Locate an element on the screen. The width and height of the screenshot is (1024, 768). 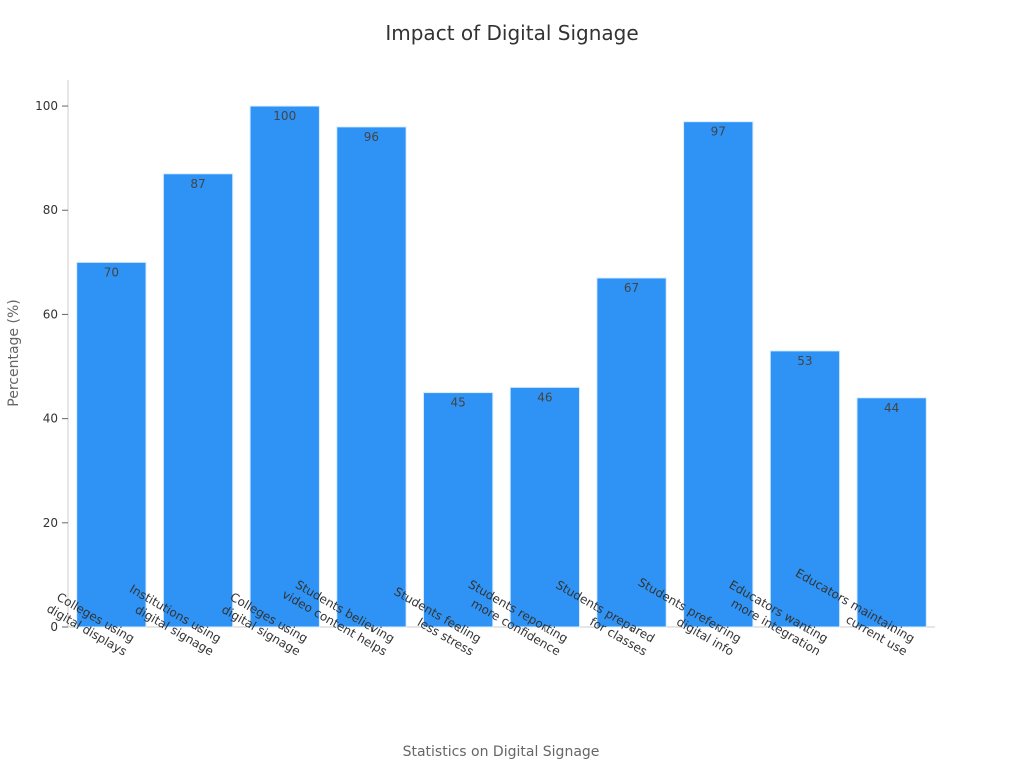
y-axis-title: Percentage (%) is located at coordinates (14, 352).